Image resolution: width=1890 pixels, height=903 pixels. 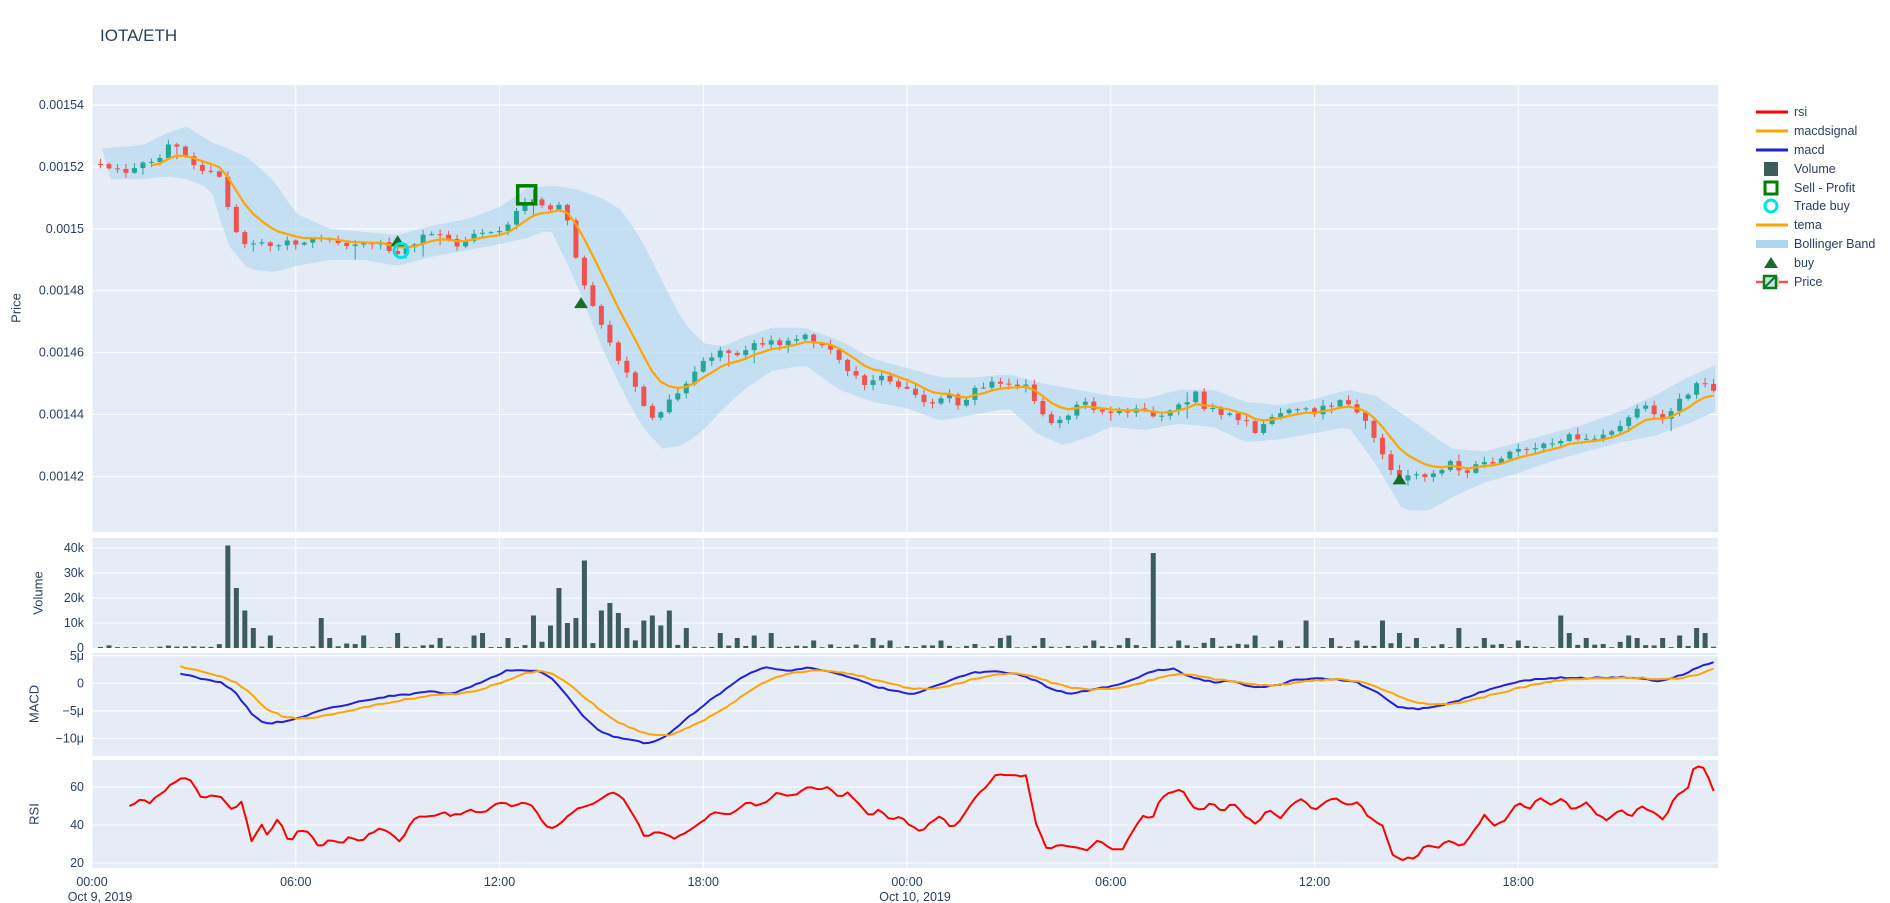 What do you see at coordinates (91, 882) in the screenshot?
I see `x-tick-label: 00:00` at bounding box center [91, 882].